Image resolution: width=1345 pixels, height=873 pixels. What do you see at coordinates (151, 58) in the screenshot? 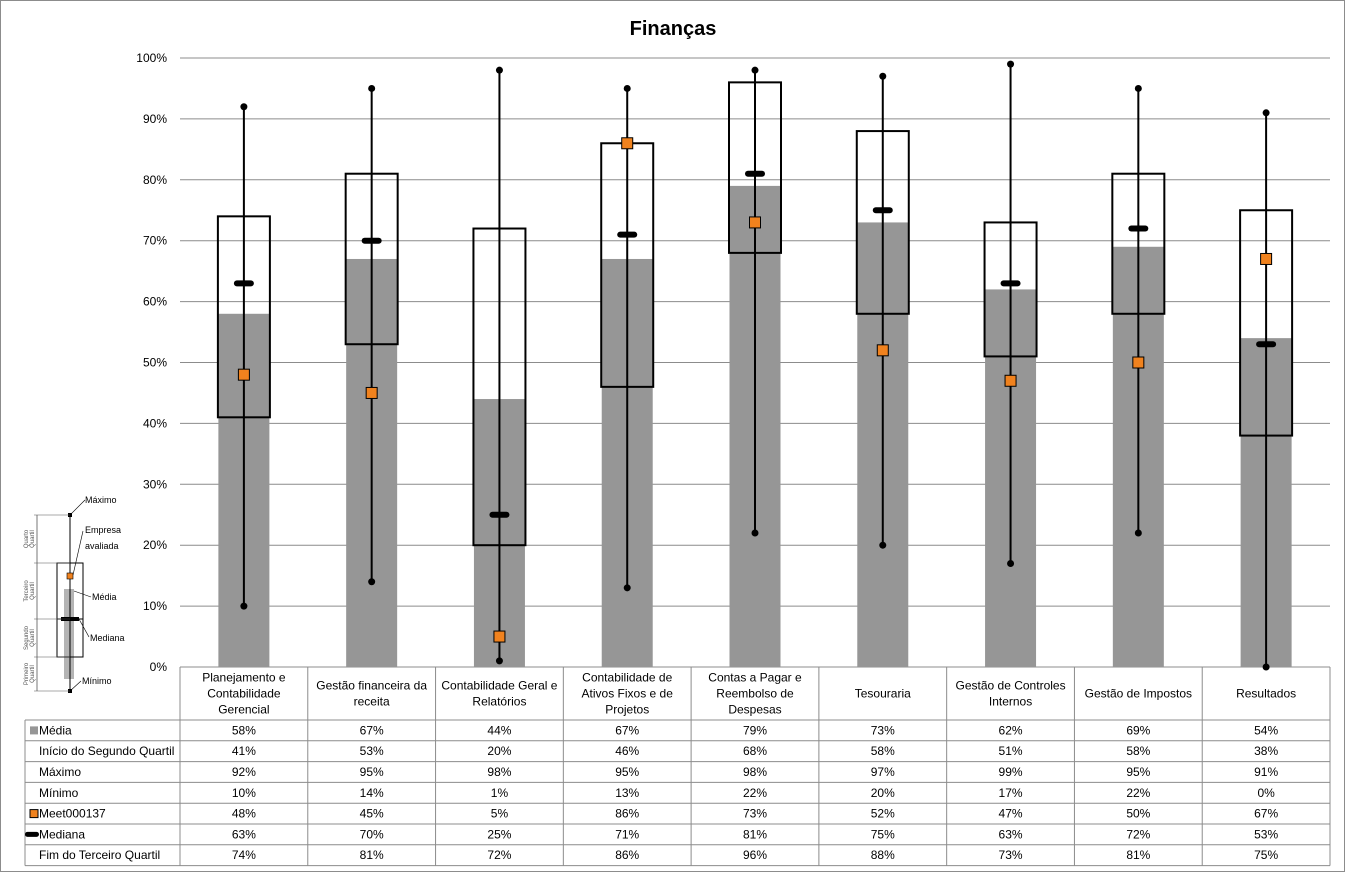
I see `y-tick-label: 100%` at bounding box center [151, 58].